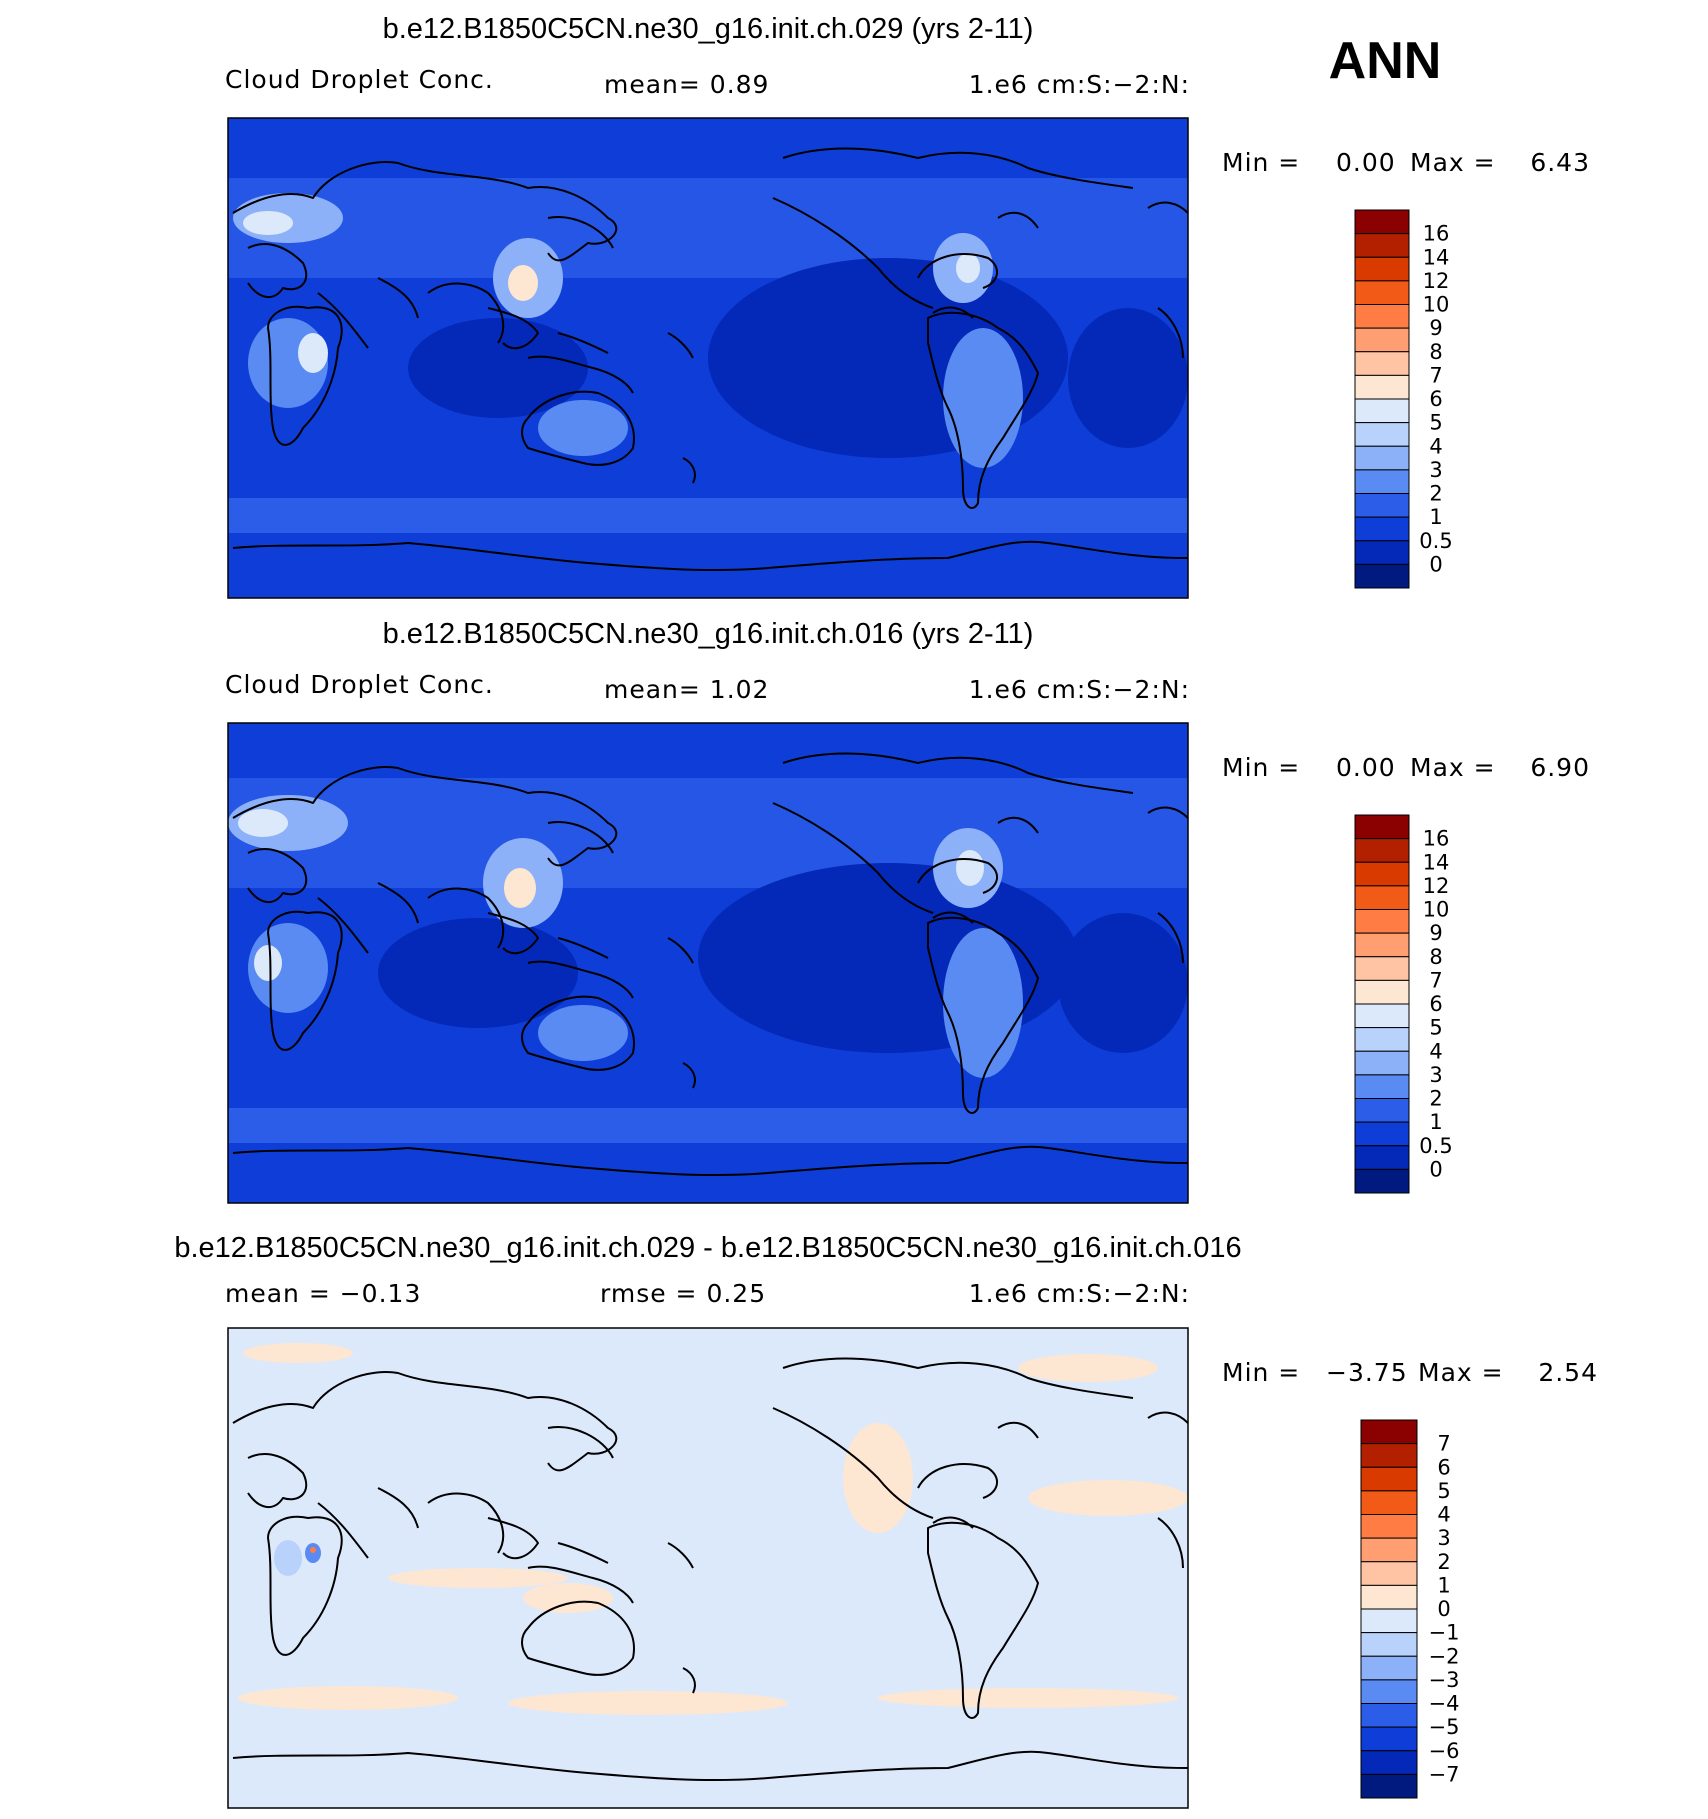 The width and height of the screenshot is (1708, 1819). I want to click on max-value: 2.54, so click(1568, 1372).